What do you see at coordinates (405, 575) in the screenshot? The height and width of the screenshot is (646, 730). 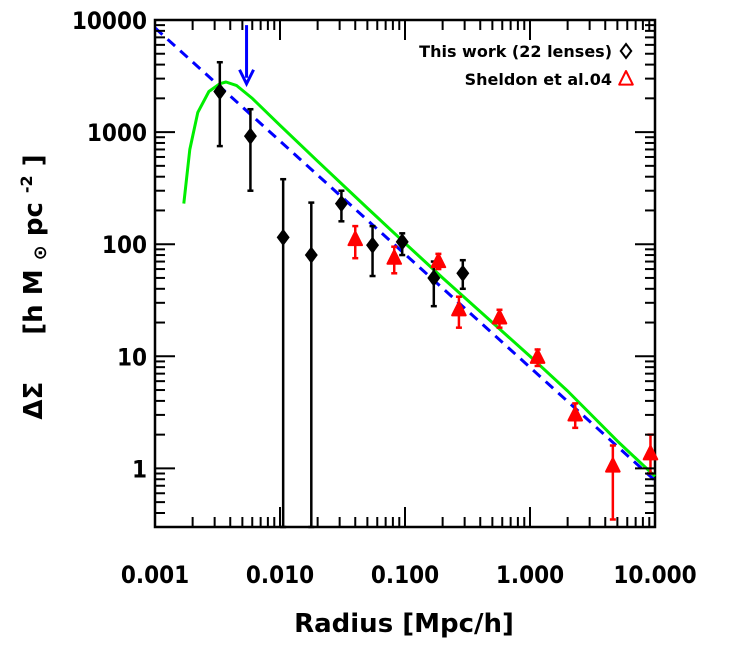 I see `x-tick-label: 0.100` at bounding box center [405, 575].